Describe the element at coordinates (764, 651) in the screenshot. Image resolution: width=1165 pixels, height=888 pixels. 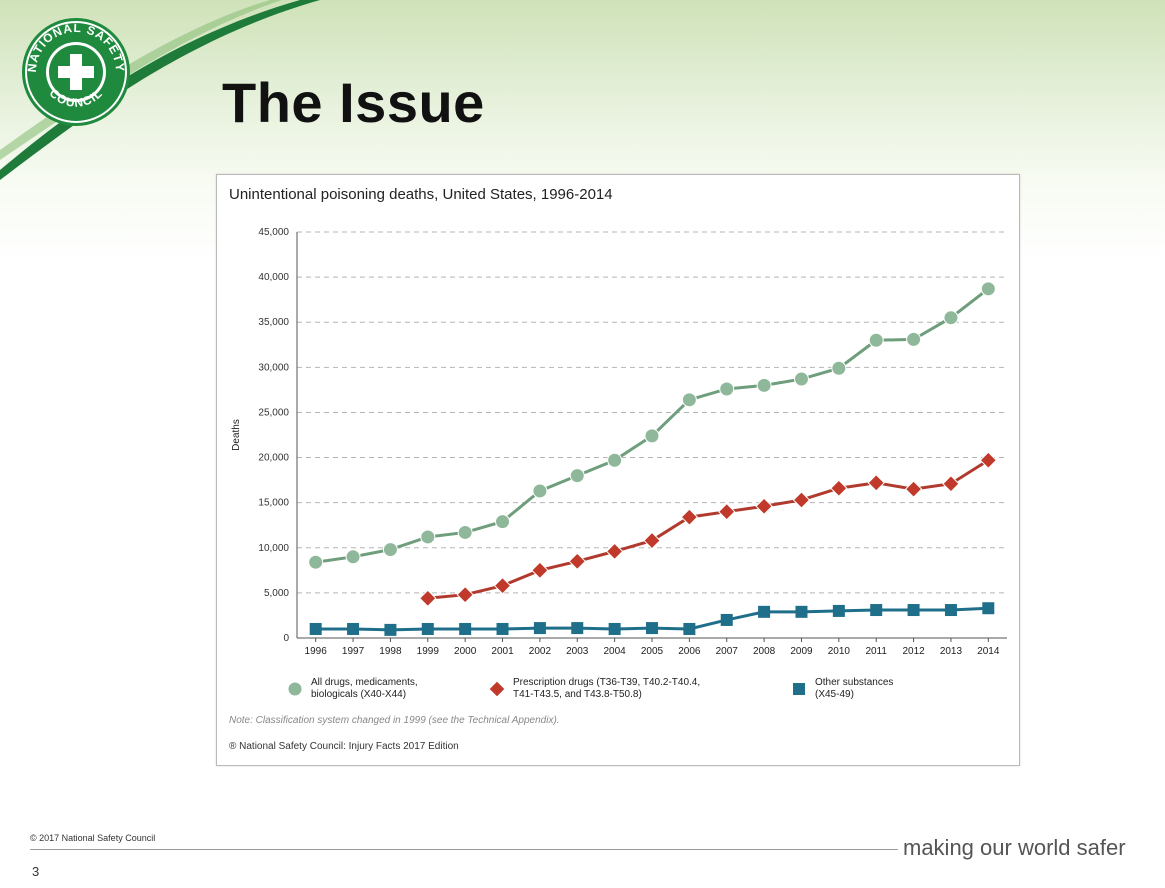
I see `x-tick-label: 2008` at that location.